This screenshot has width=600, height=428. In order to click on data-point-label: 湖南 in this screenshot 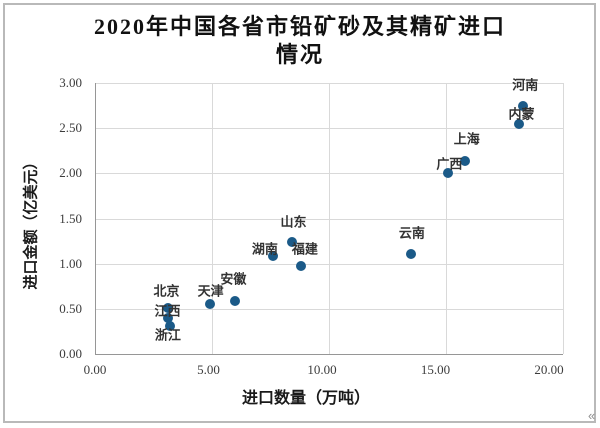, I will do `click(264, 249)`.